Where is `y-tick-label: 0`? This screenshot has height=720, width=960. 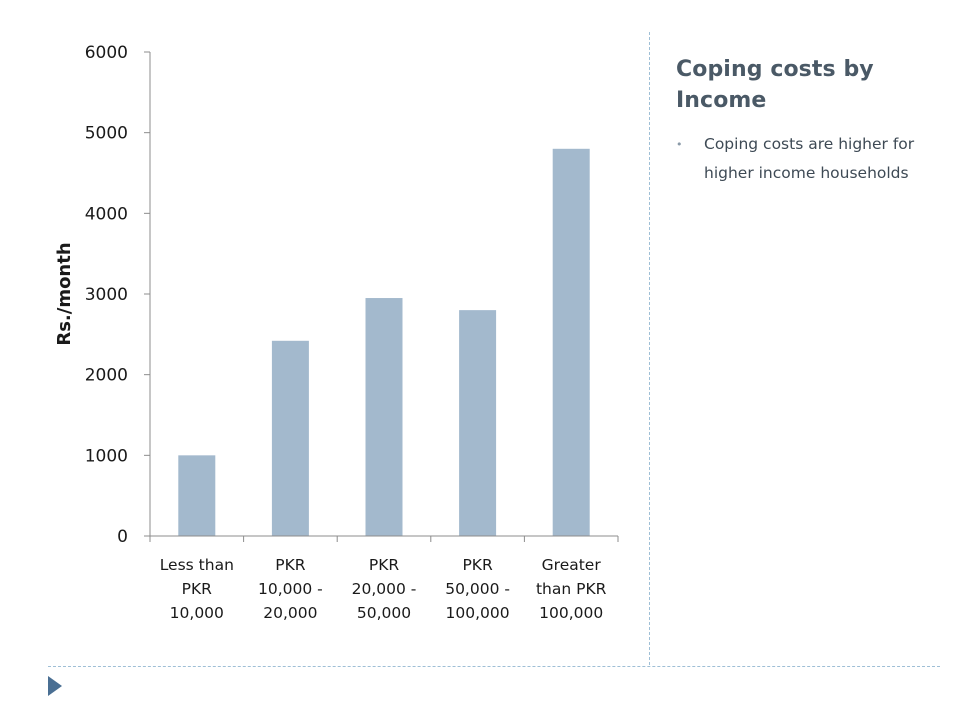
y-tick-label: 0 is located at coordinates (122, 537).